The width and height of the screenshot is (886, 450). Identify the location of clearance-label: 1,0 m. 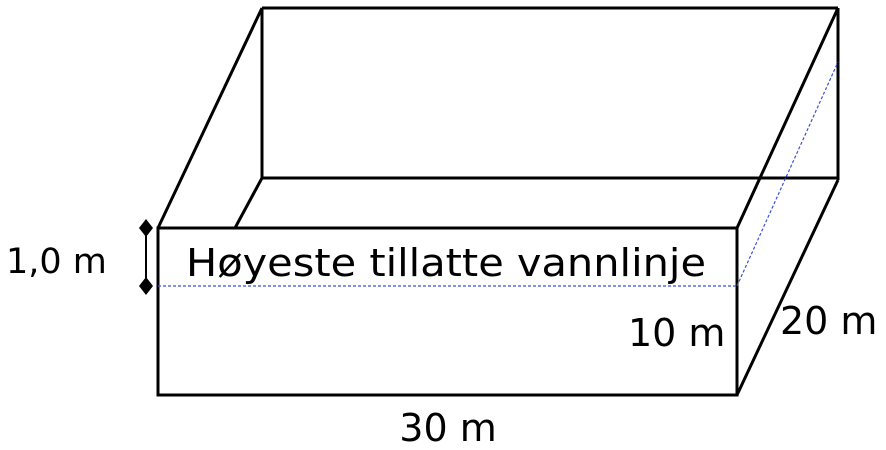
(56, 262).